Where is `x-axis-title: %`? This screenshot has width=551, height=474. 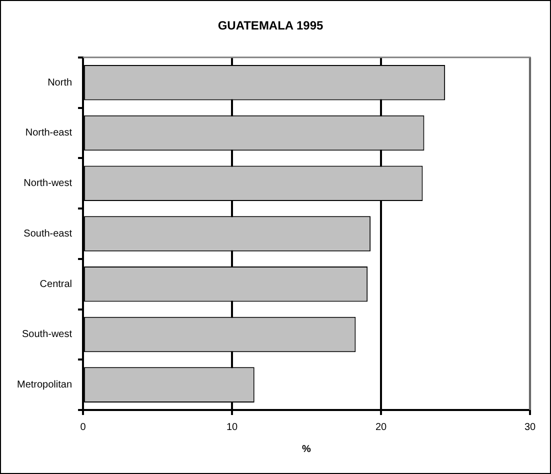 x-axis-title: % is located at coordinates (307, 449).